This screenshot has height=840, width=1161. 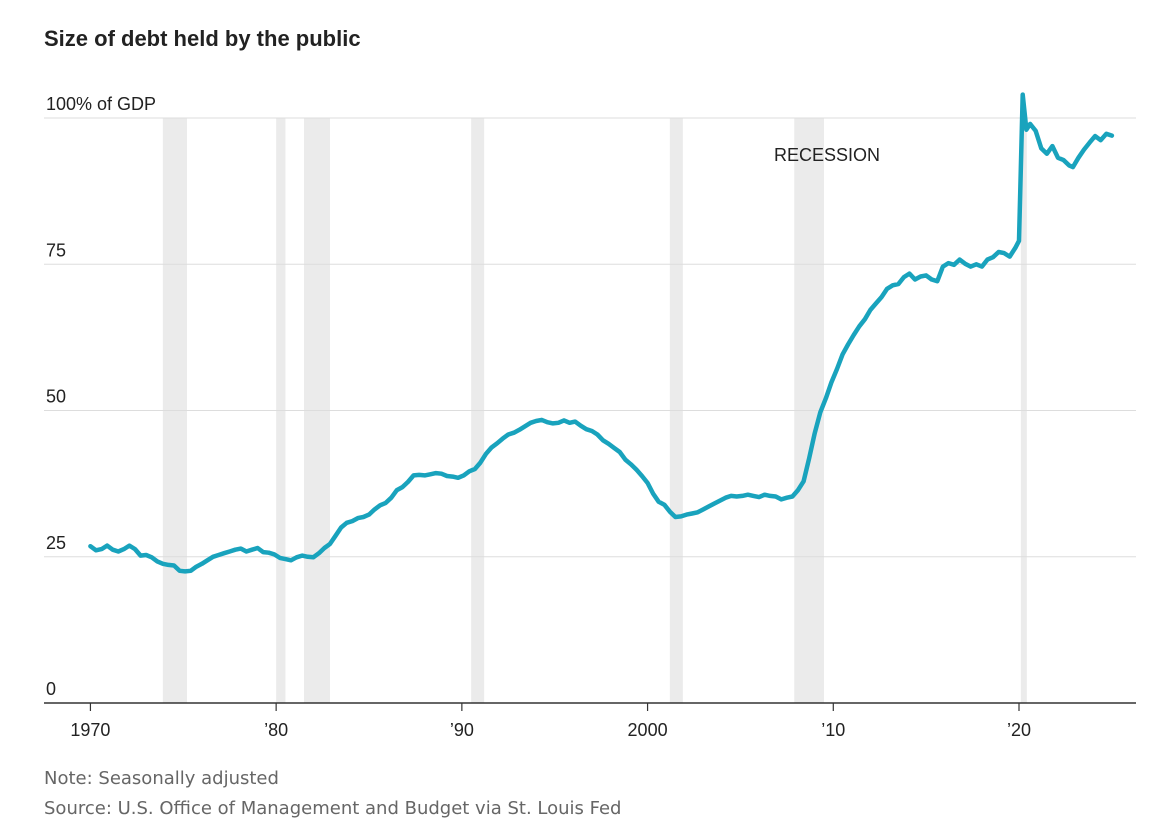 What do you see at coordinates (276, 730) in the screenshot?
I see `x-tick-label-1: ’80` at bounding box center [276, 730].